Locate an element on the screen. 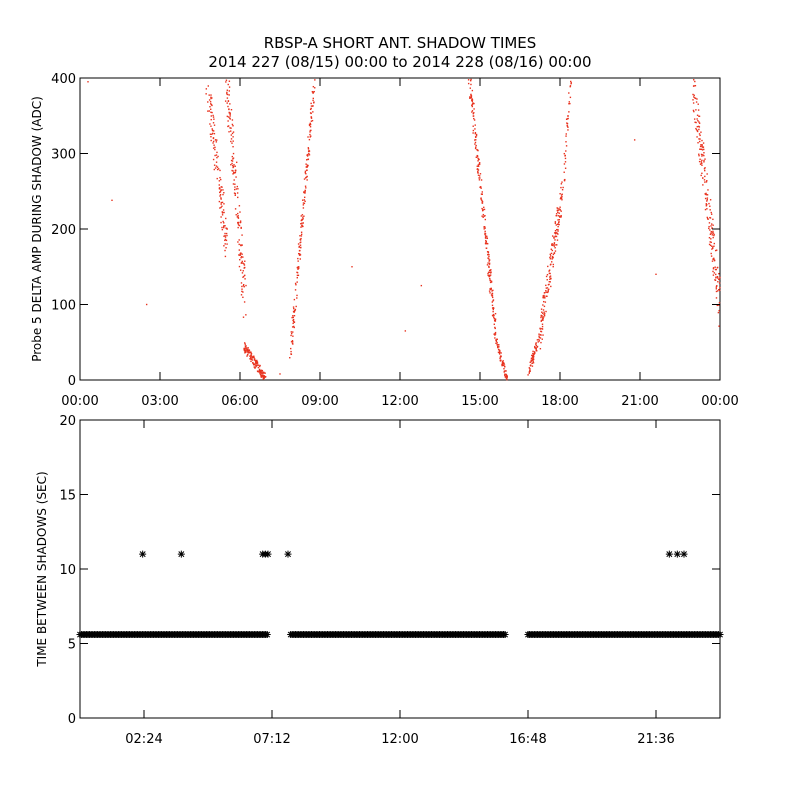 The image size is (800, 800). chart-title: RBSP-A SHORT ANT. SHADOW TIMES is located at coordinates (400, 43).